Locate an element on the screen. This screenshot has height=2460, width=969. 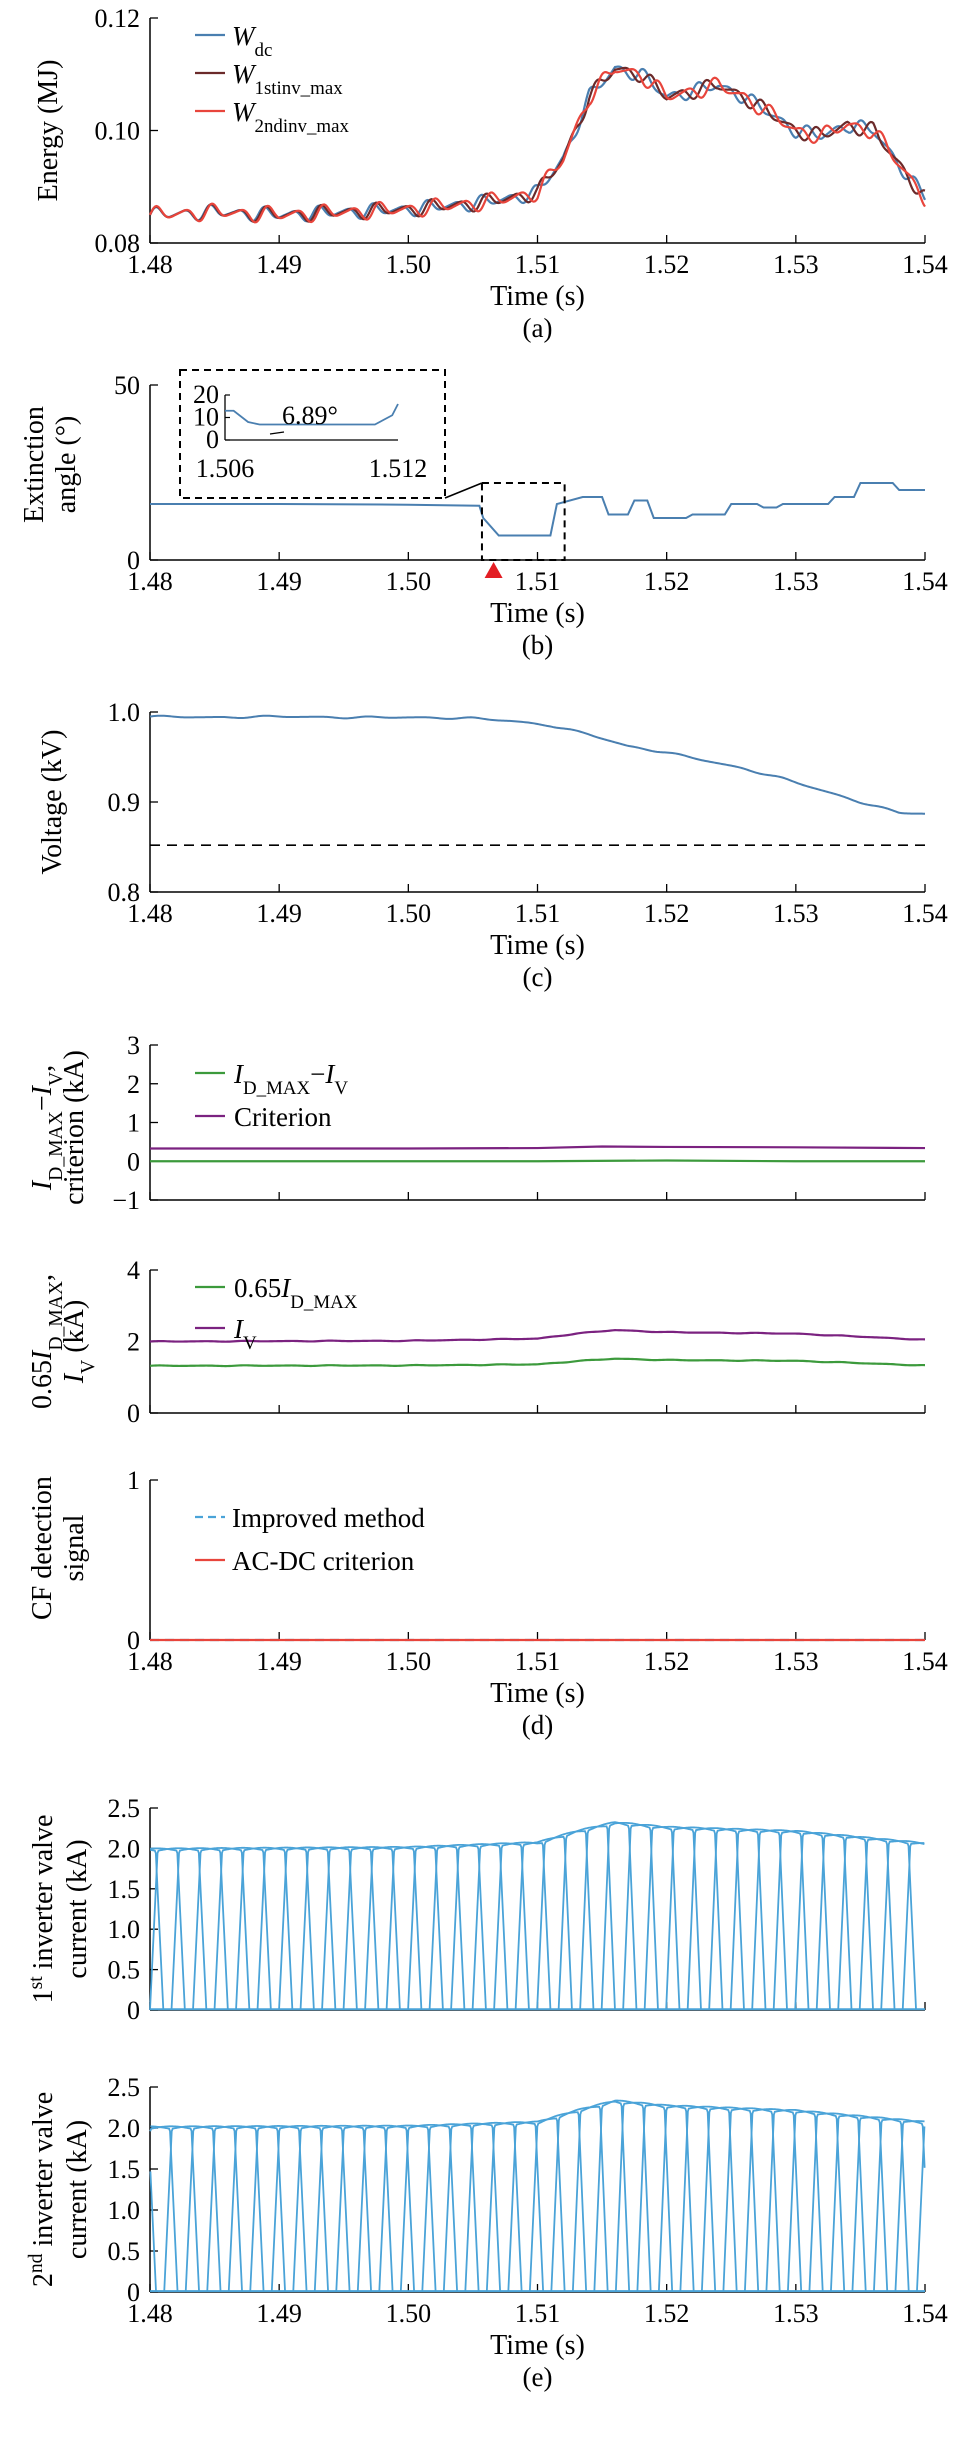
y-axis-label-line: CF detection is located at coordinates (42, 1548).